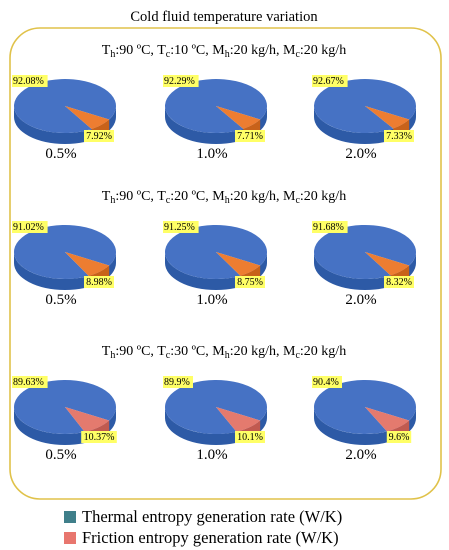 The width and height of the screenshot is (449, 550). I want to click on thermal-data-label: 90.4%, so click(327, 382).